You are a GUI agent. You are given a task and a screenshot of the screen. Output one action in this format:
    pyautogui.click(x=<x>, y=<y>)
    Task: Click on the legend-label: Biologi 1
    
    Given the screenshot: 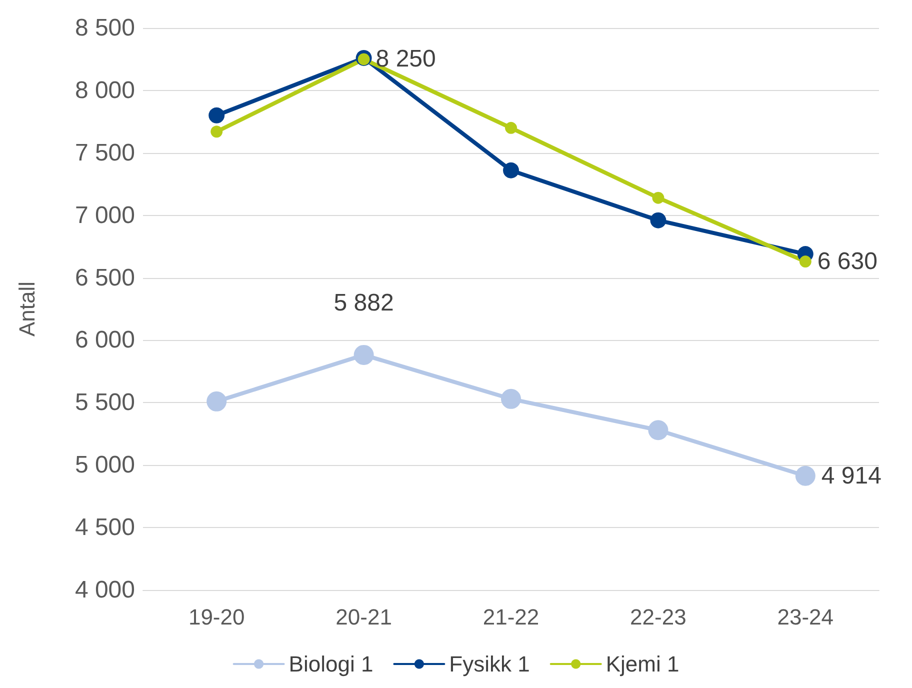 What is the action you would take?
    pyautogui.click(x=331, y=664)
    